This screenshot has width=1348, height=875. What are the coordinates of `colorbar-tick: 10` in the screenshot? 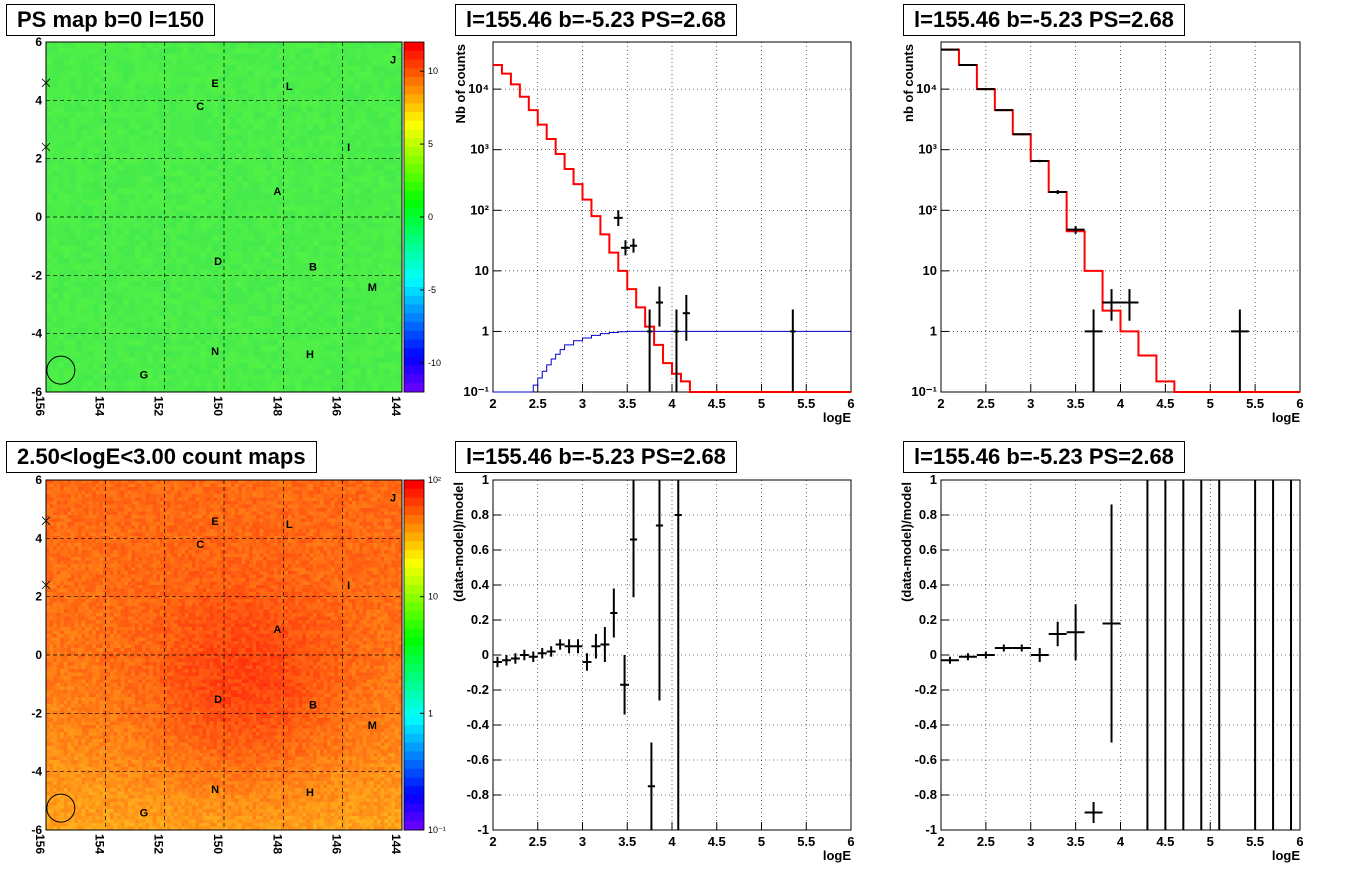 It's located at (433, 597).